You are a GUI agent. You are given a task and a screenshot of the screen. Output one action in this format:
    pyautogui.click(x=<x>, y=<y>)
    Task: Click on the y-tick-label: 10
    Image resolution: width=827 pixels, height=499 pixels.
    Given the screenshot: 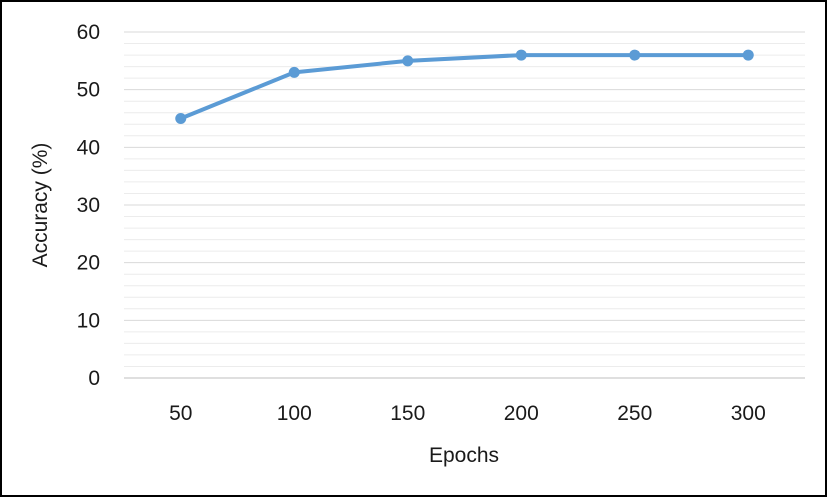 What is the action you would take?
    pyautogui.click(x=88, y=320)
    